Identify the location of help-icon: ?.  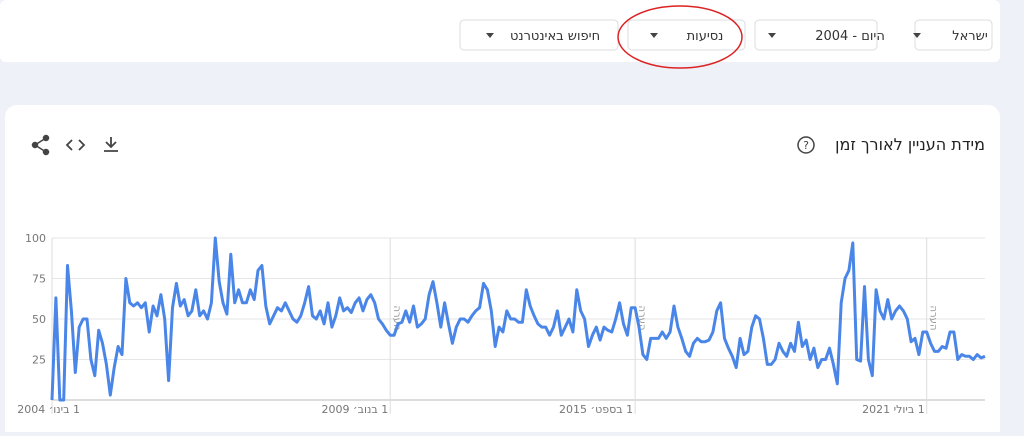
(806, 145).